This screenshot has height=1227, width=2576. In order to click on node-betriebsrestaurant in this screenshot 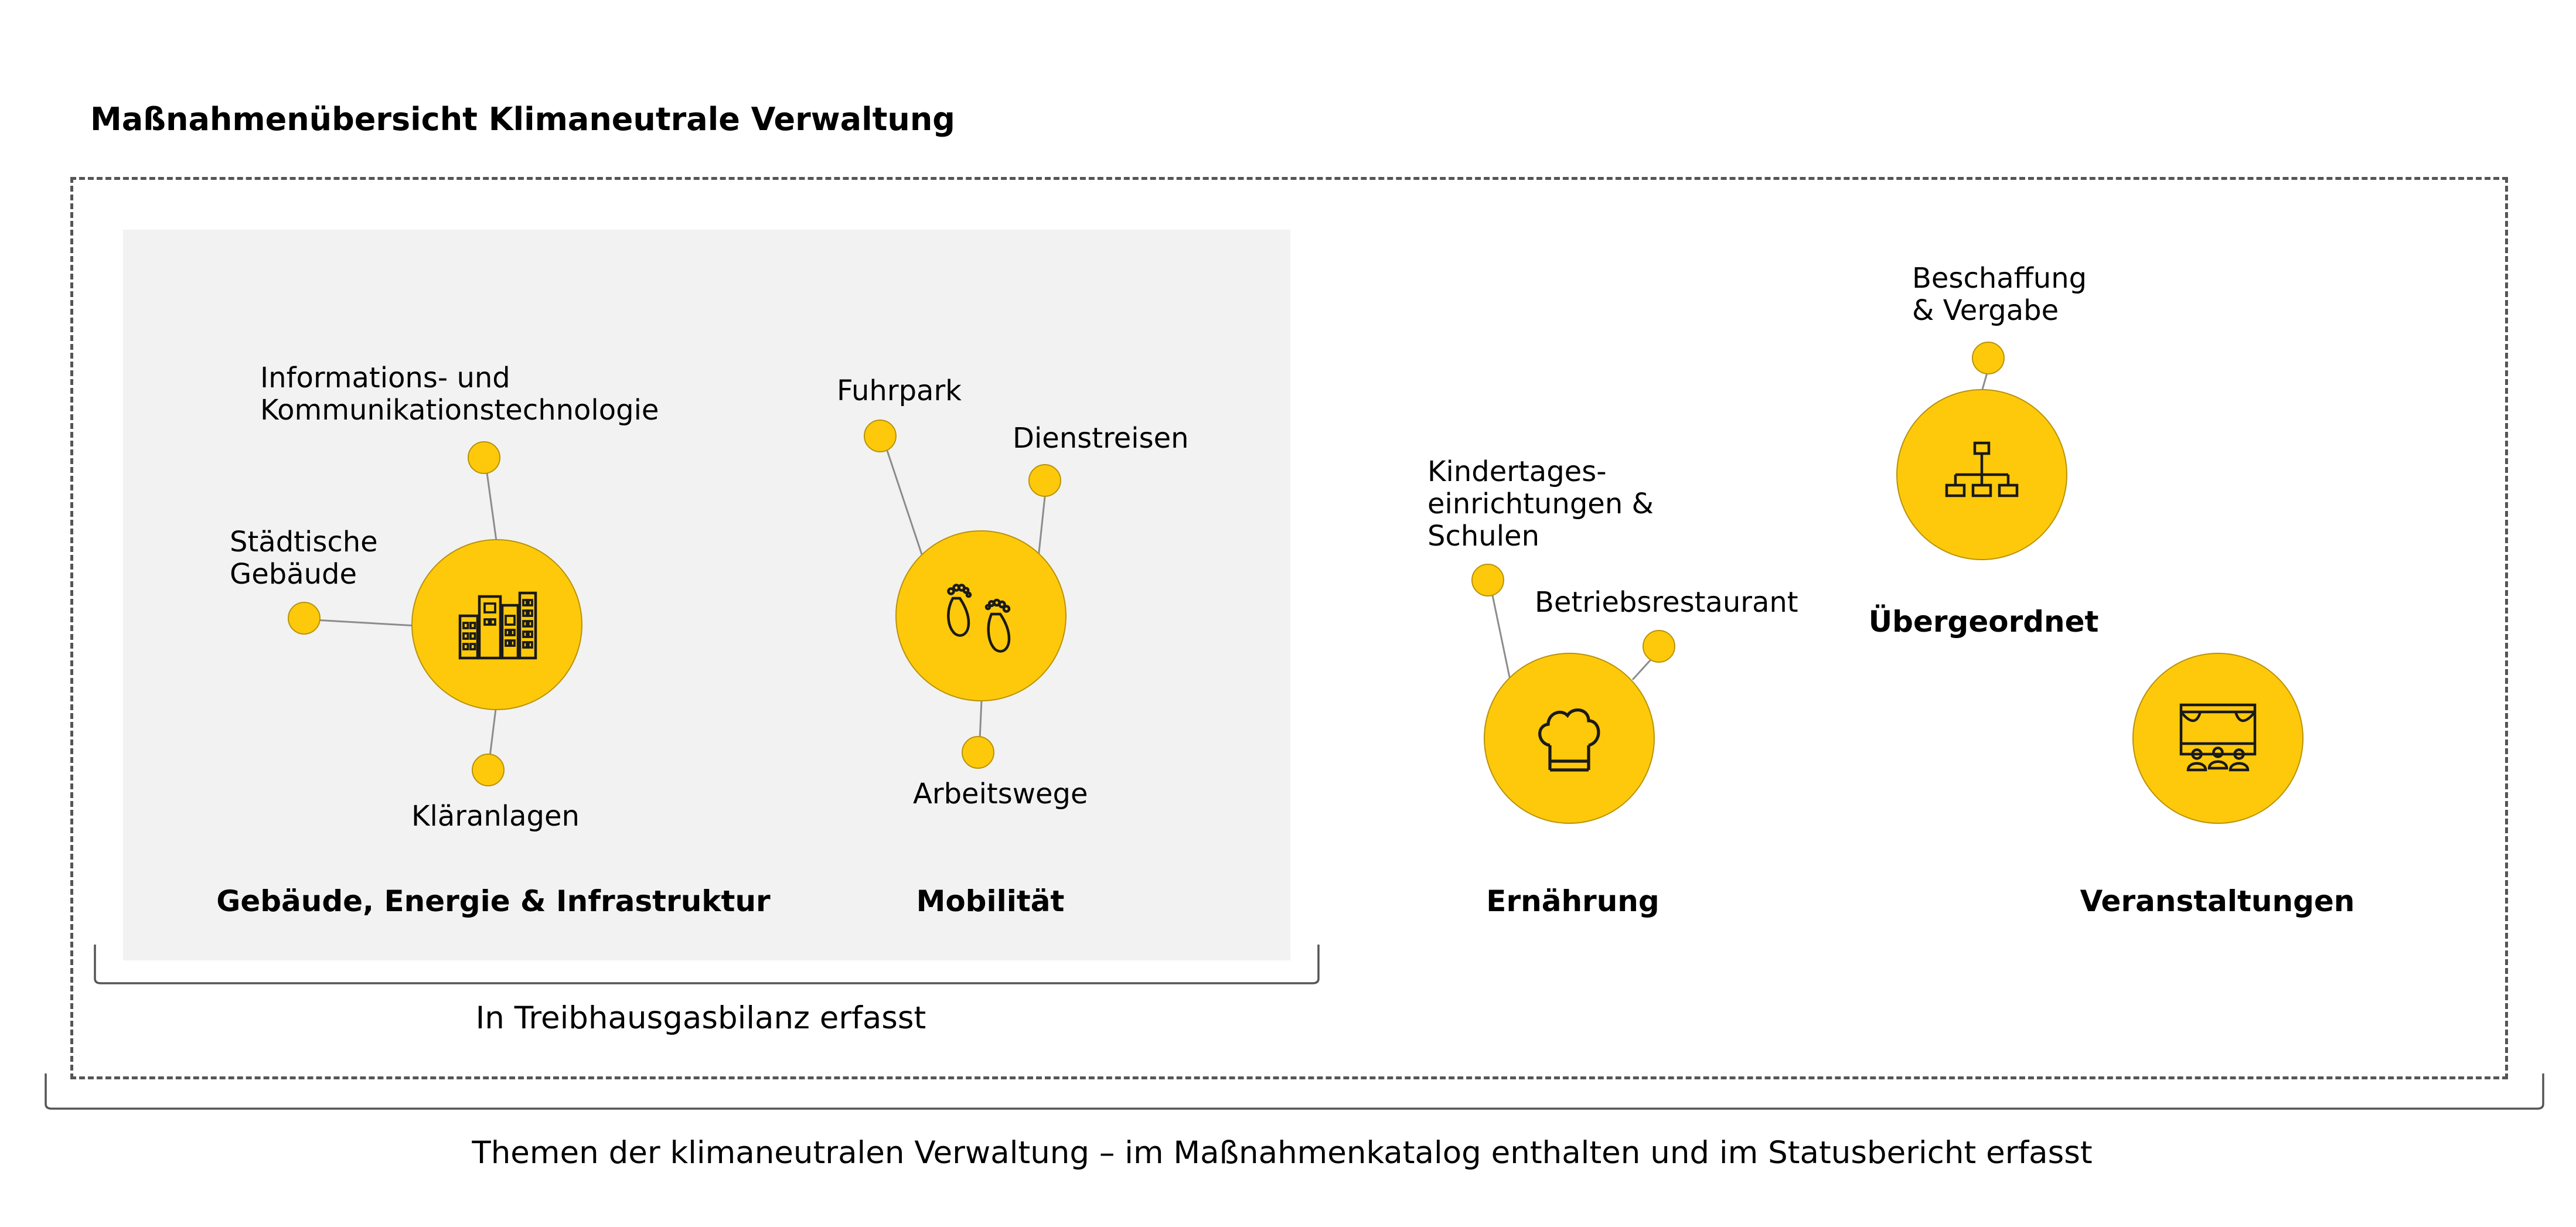, I will do `click(1659, 647)`.